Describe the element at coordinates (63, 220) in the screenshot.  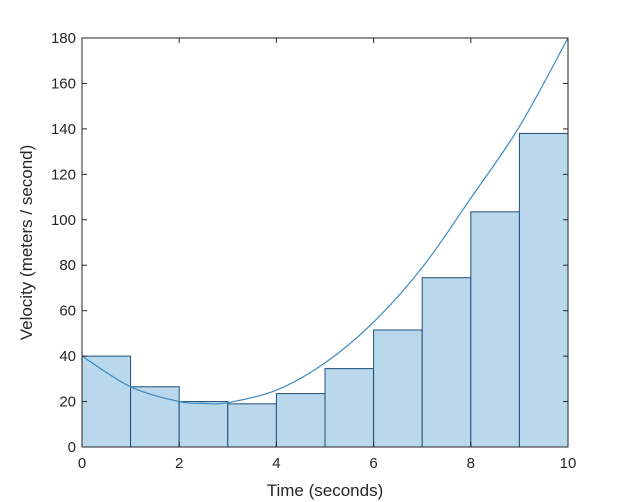
I see `y-tick-label: 100` at that location.